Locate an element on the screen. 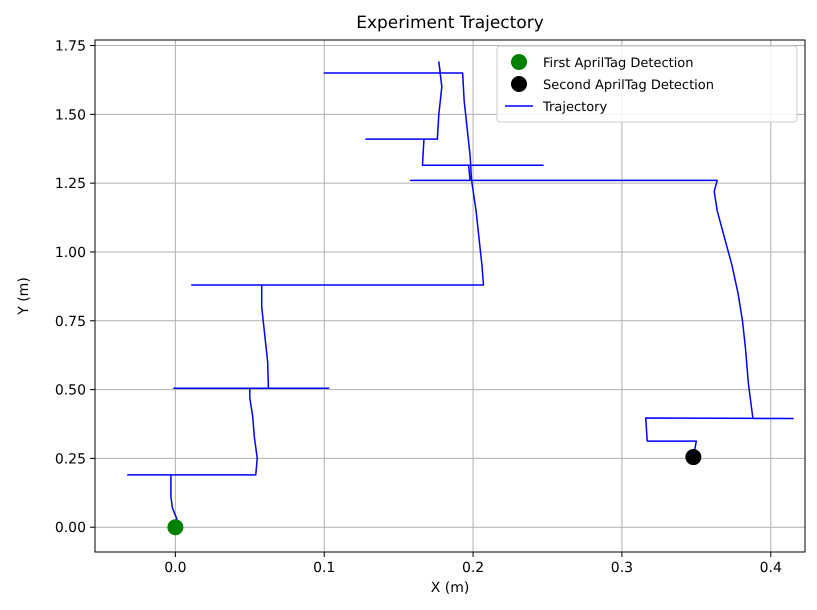 The image size is (817, 610). y-tick-label: 1.25 is located at coordinates (70, 184).